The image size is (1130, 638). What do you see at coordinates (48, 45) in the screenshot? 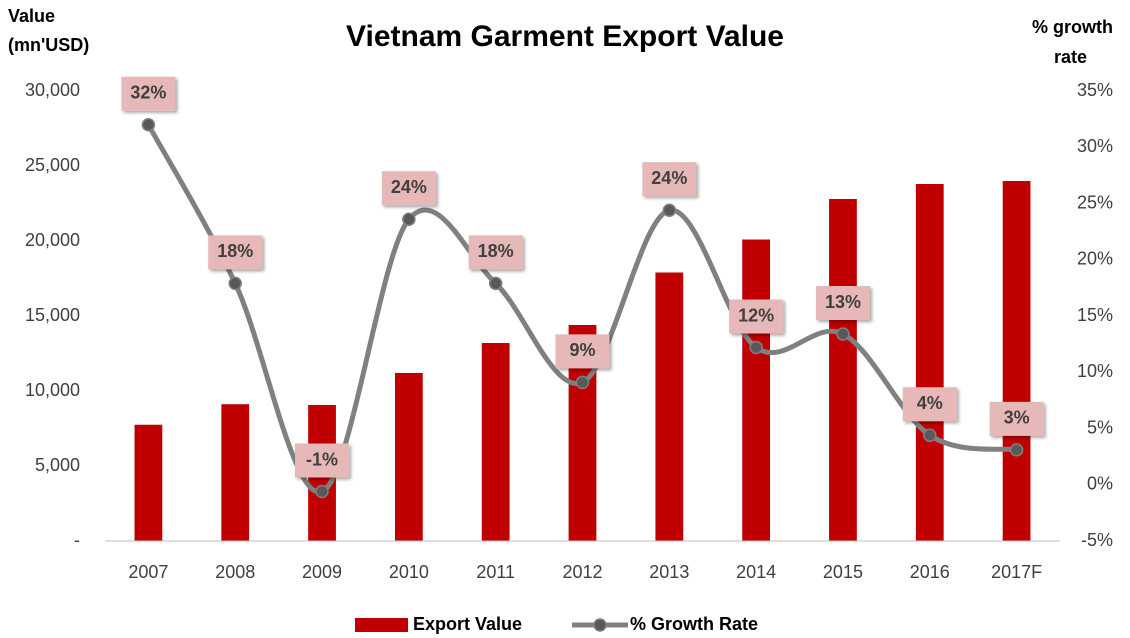
I see `y-axis-title: (mn'USD)` at bounding box center [48, 45].